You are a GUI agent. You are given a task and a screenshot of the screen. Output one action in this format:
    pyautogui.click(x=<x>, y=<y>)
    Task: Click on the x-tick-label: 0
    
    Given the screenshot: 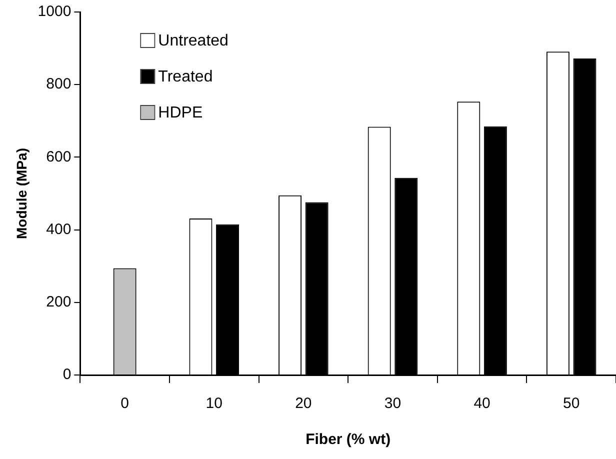 What is the action you would take?
    pyautogui.click(x=124, y=403)
    